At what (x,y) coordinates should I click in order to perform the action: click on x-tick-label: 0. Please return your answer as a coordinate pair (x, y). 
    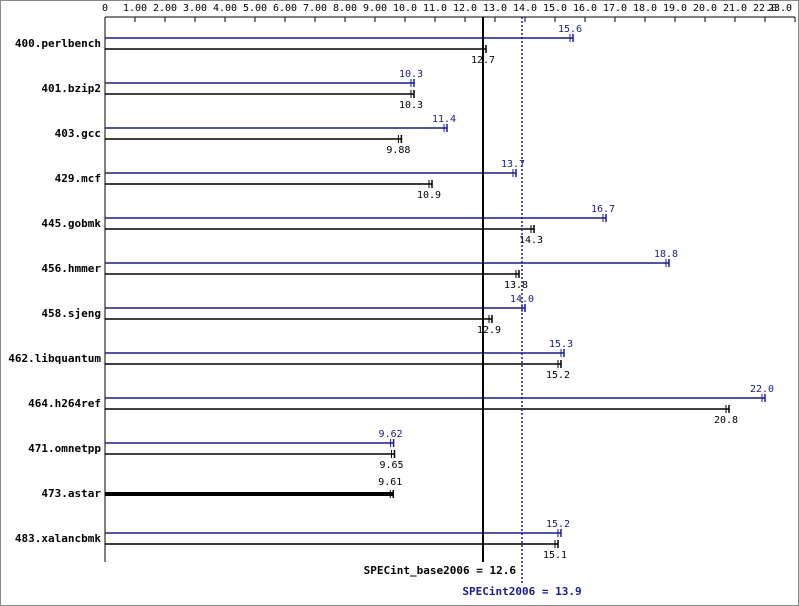
    Looking at the image, I should click on (105, 8).